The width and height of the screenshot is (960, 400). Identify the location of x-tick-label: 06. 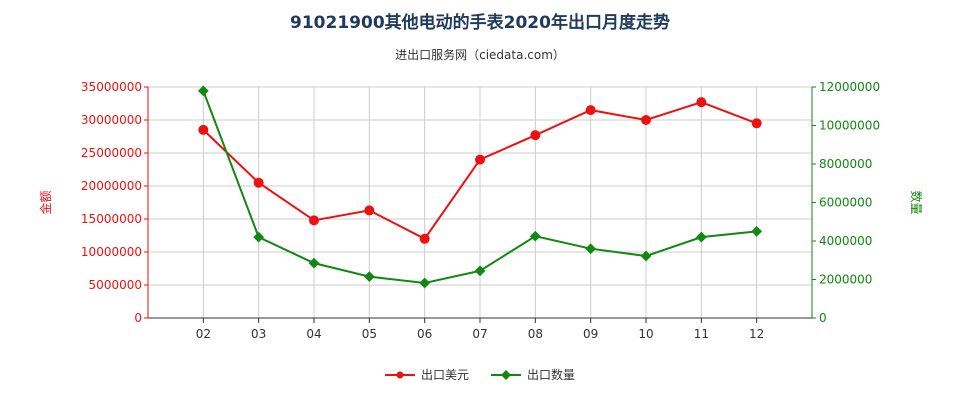
(424, 334).